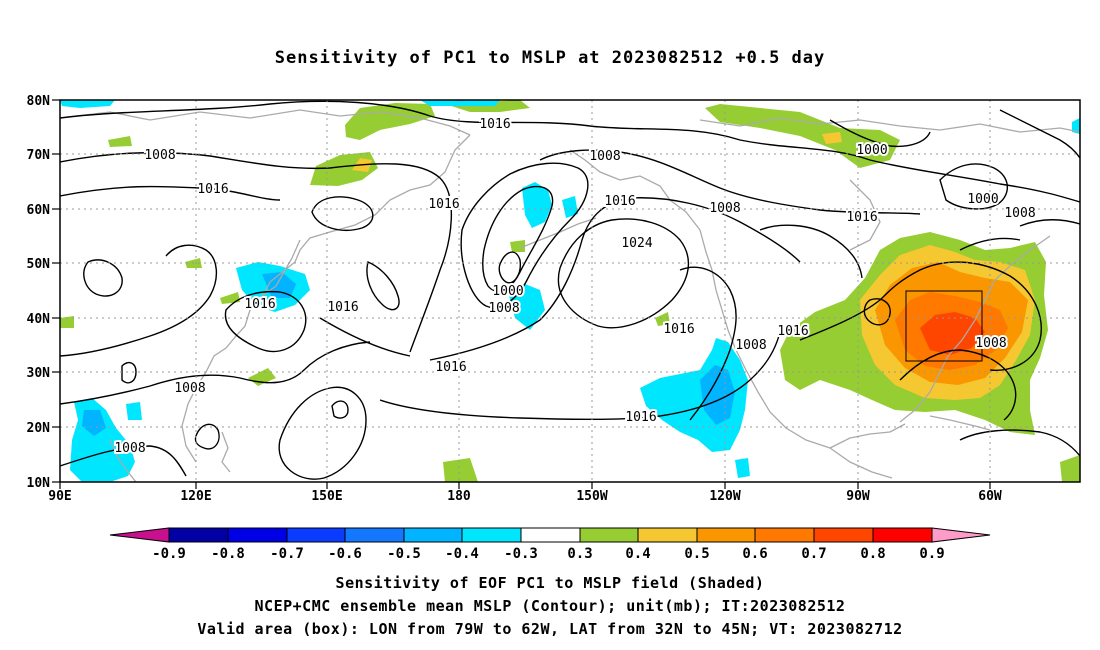 Image resolution: width=1100 pixels, height=650 pixels. I want to click on colorbar-label: 0.3, so click(579, 554).